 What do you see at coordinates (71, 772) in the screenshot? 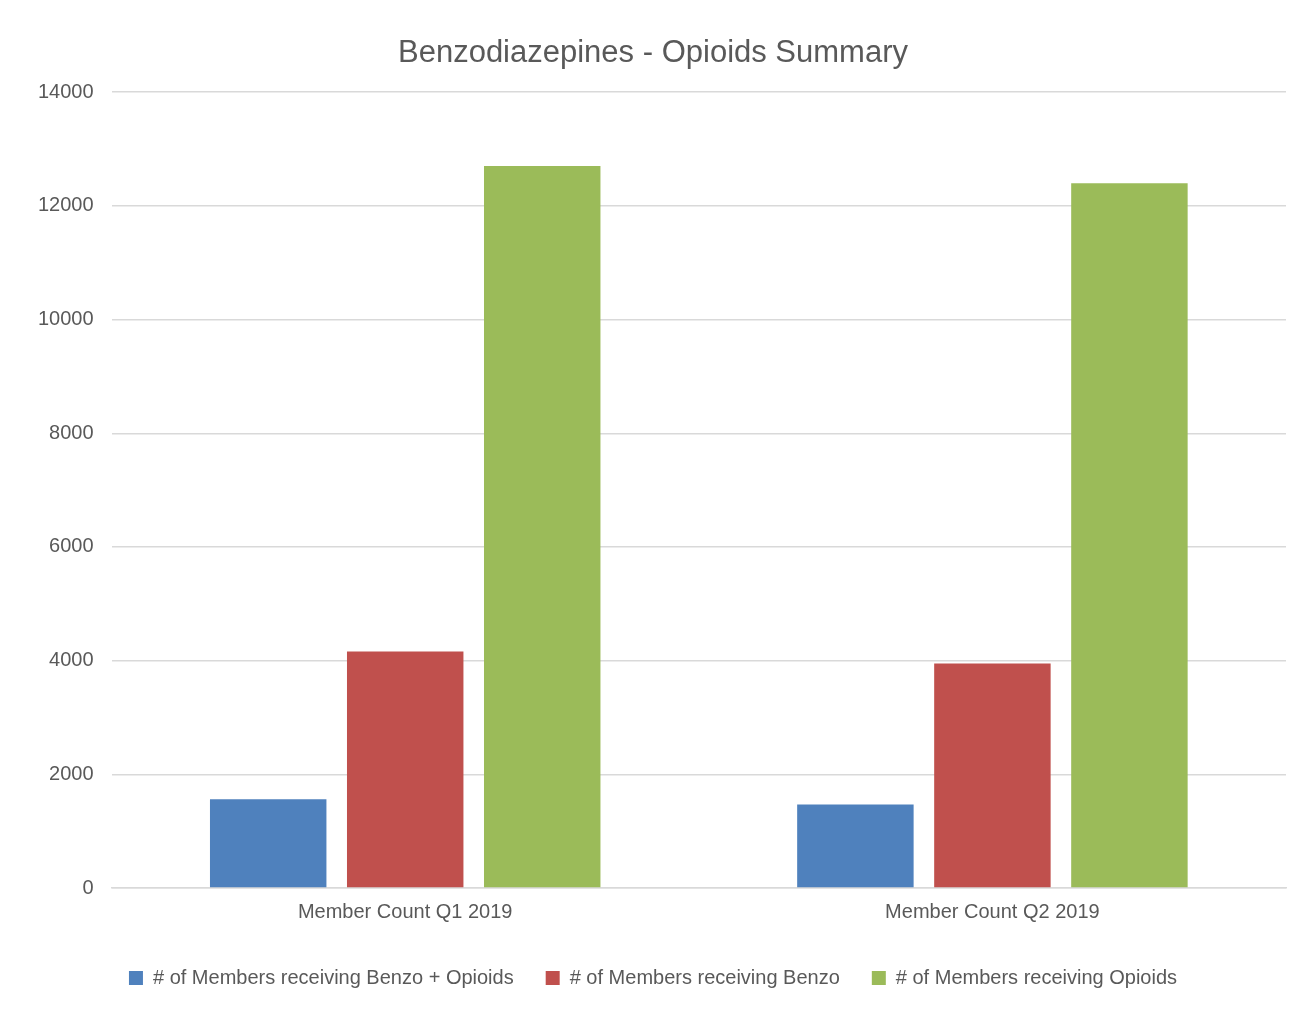
I see `y-tick-label: 2000` at bounding box center [71, 772].